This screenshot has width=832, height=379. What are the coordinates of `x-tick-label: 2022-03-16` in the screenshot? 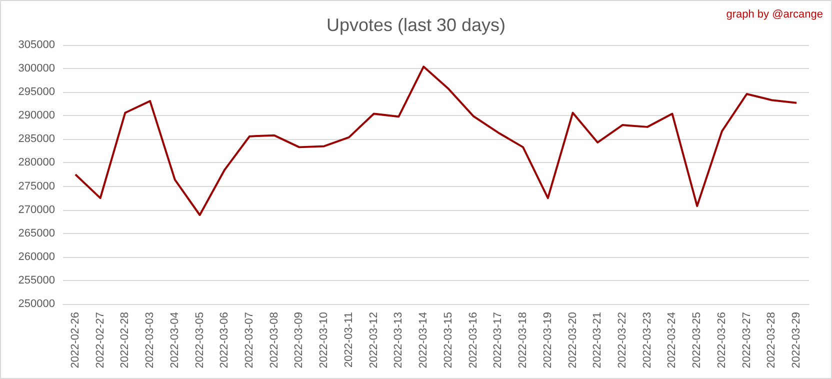 It's located at (473, 340).